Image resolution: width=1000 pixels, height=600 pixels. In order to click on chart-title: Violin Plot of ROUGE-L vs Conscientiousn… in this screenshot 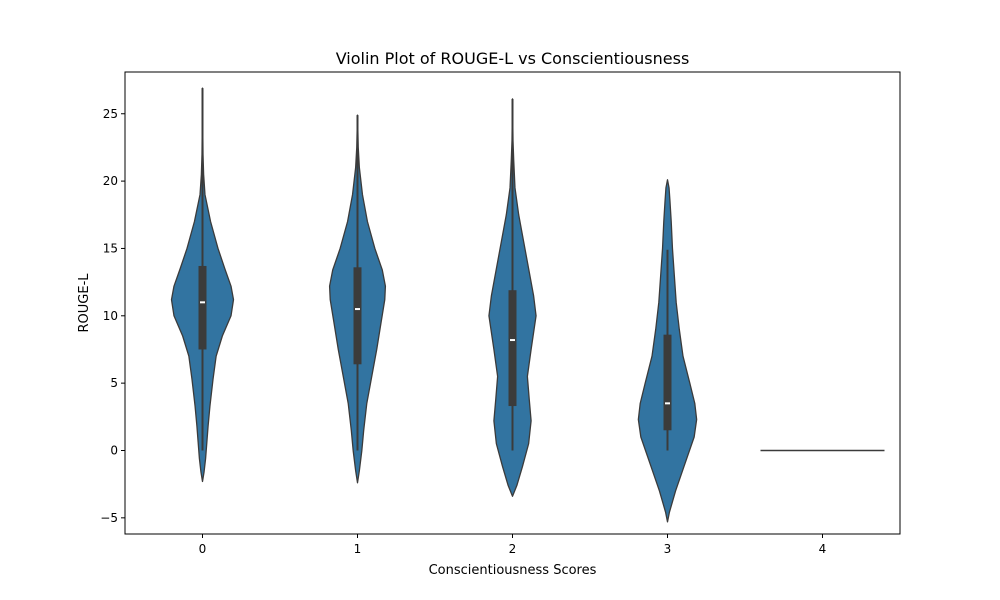, I will do `click(513, 58)`.